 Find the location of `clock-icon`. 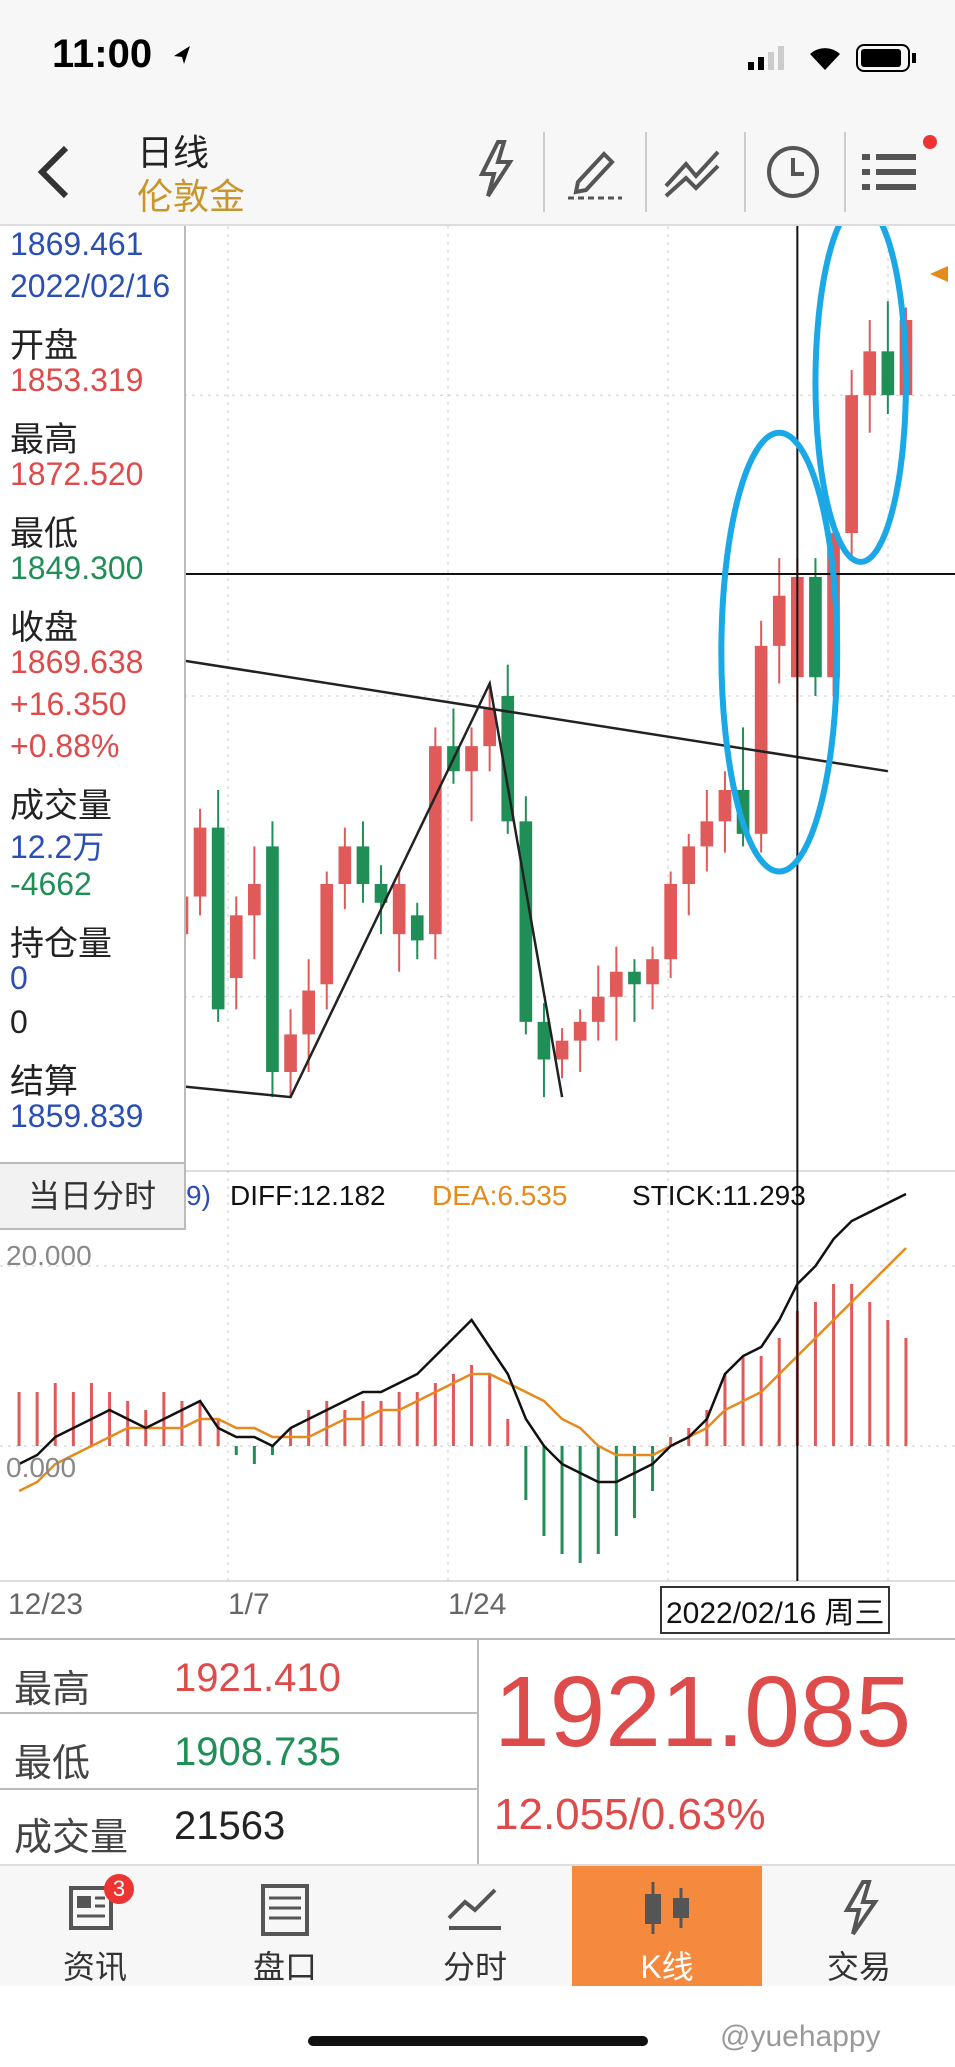

clock-icon is located at coordinates (793, 172).